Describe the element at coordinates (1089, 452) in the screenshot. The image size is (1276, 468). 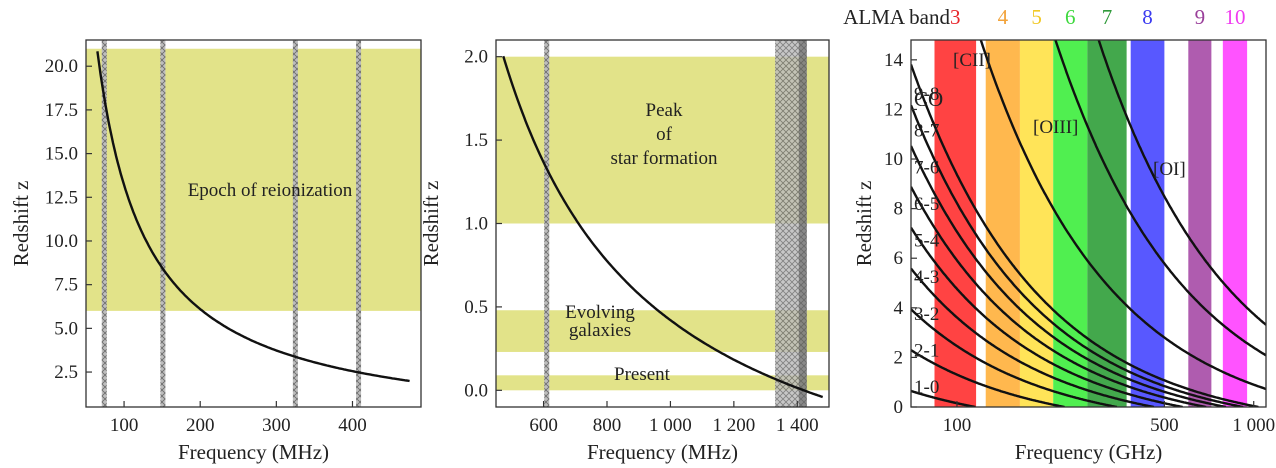
I see `x-axis-label: Frequency (GHz)` at that location.